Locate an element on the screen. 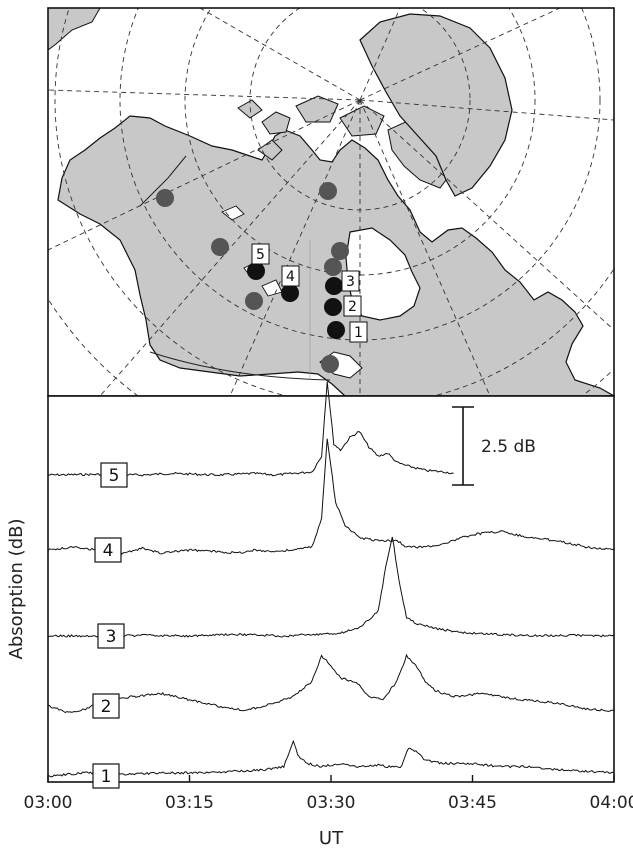  station-label-3: 3 is located at coordinates (350, 281).